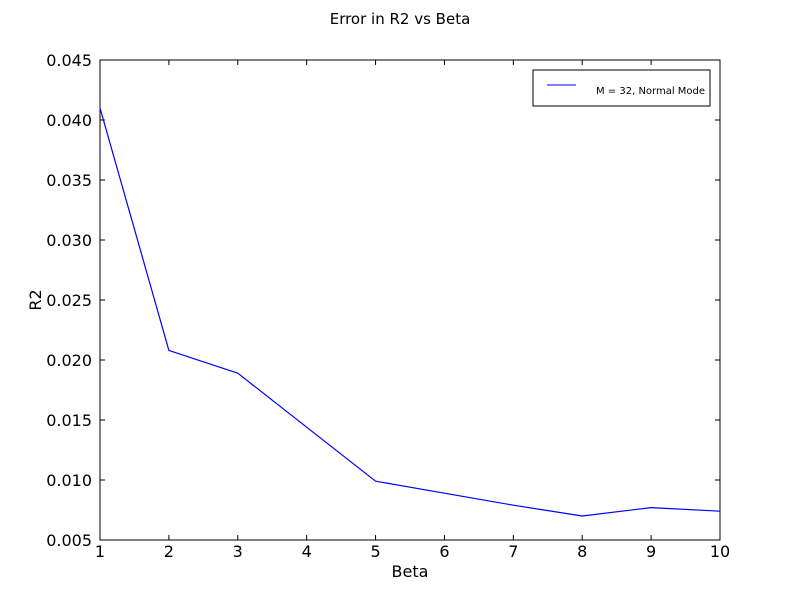 The height and width of the screenshot is (600, 800). I want to click on y-axis-label: R2, so click(35, 299).